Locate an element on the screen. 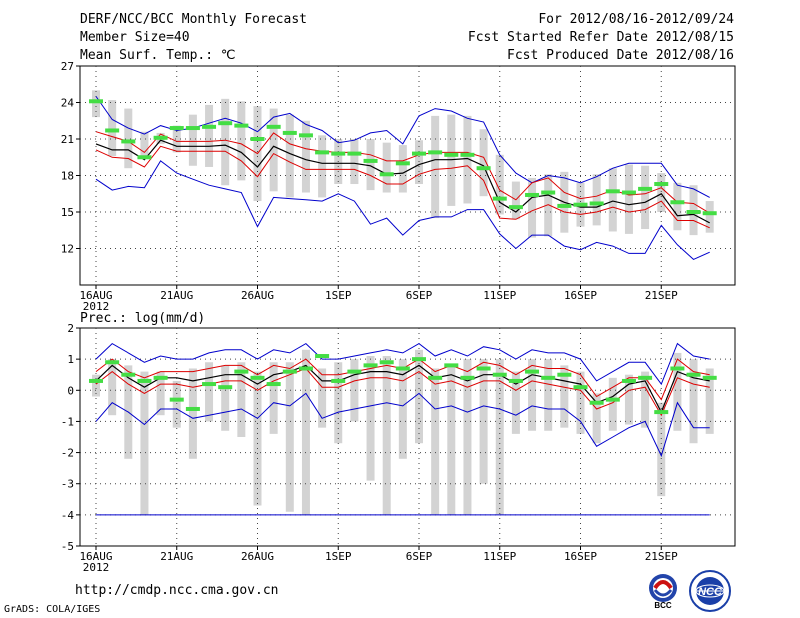 This screenshot has width=800, height=618. prec-ytick-label: 2 is located at coordinates (70, 328).